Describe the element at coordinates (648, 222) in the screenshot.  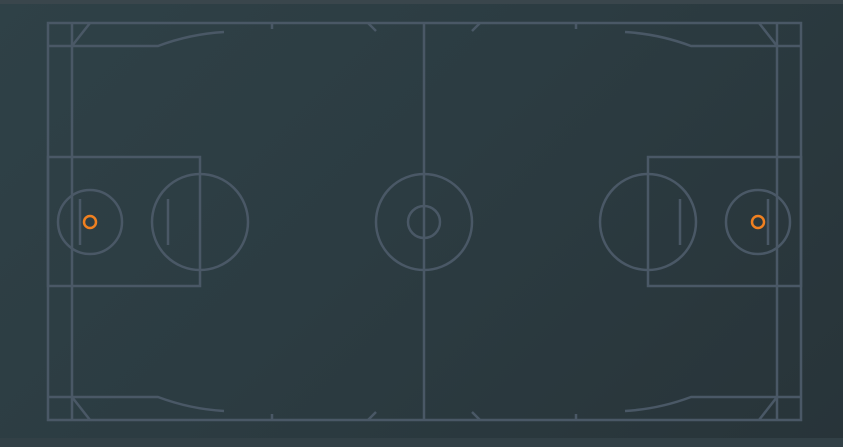
I see `right-free-throw-circle` at that location.